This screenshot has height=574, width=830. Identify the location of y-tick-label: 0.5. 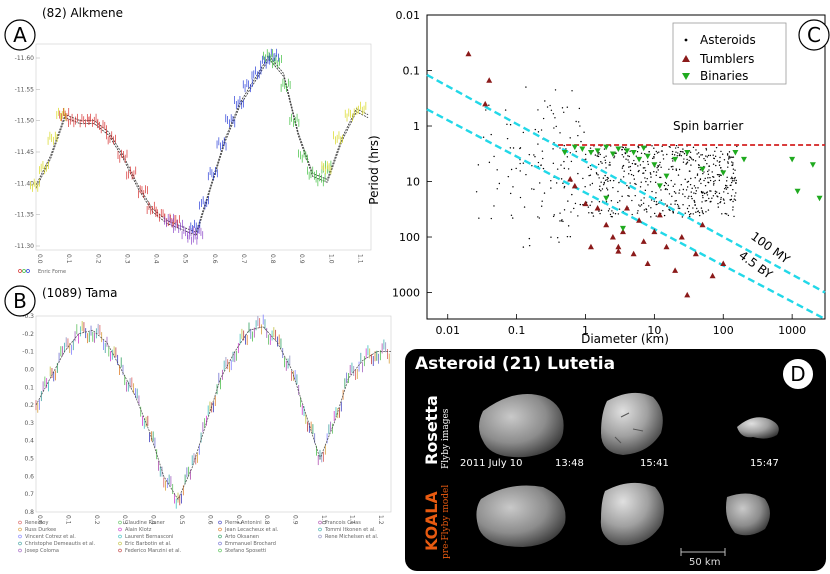
(29, 459).